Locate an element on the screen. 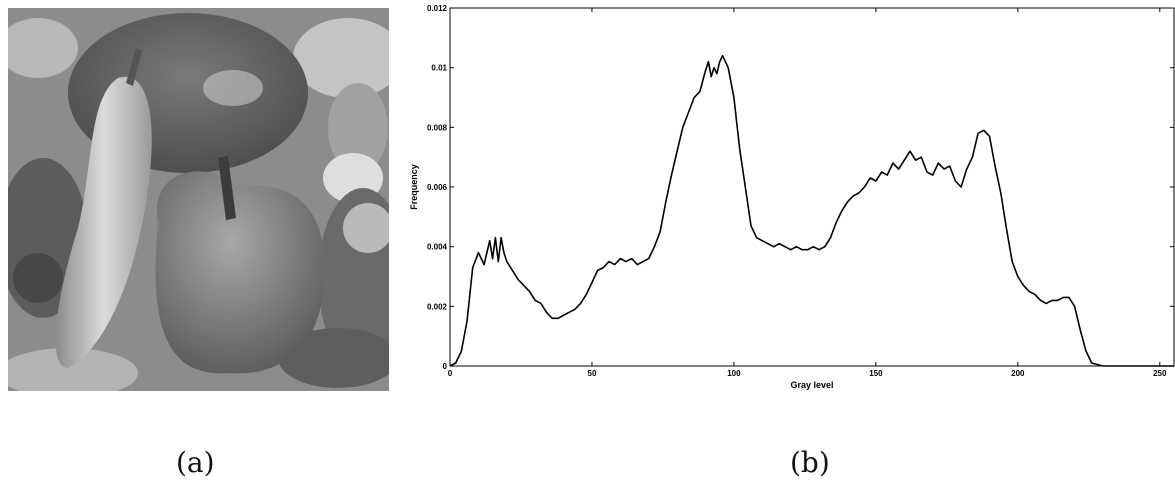 The height and width of the screenshot is (492, 1175). y-tick-label: 0.012 is located at coordinates (437, 8).